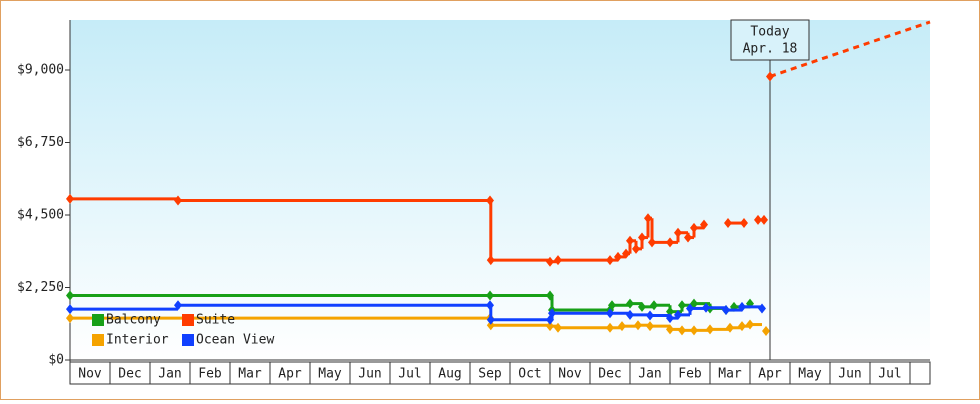 The width and height of the screenshot is (980, 404). Describe the element at coordinates (40, 287) in the screenshot. I see `y-tick-label: $2,250` at that location.